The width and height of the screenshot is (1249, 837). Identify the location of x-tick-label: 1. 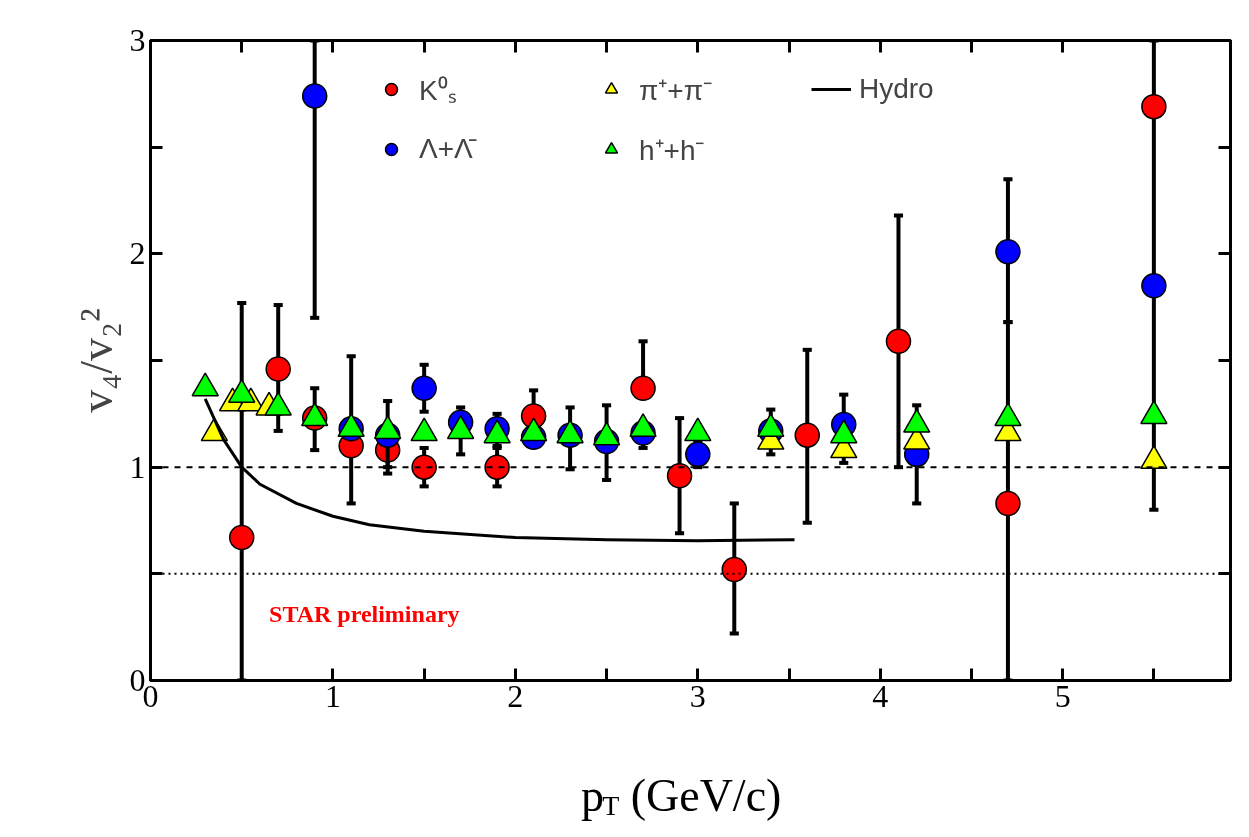
(332, 695).